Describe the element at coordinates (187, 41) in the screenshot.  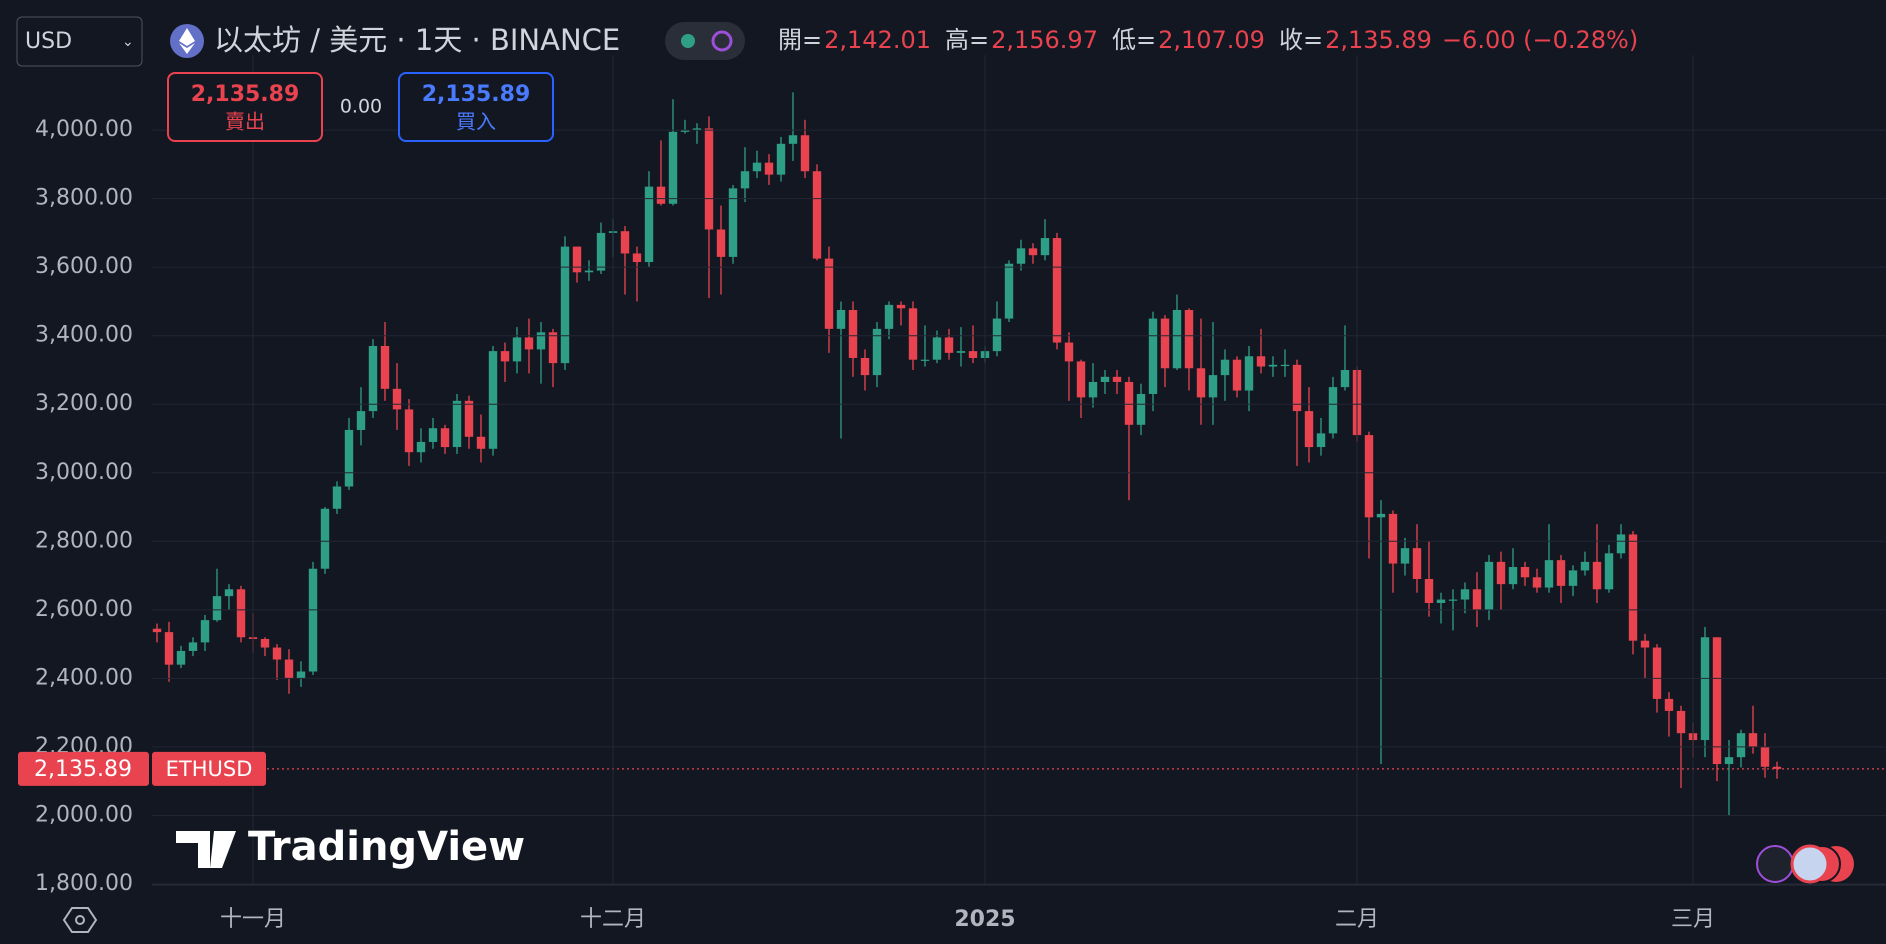
I see `eth-glyph` at that location.